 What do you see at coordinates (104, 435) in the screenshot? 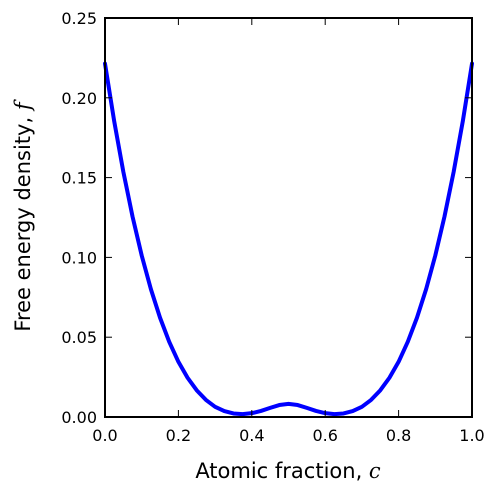
I see `x-tick-label: 0.0` at bounding box center [104, 435].